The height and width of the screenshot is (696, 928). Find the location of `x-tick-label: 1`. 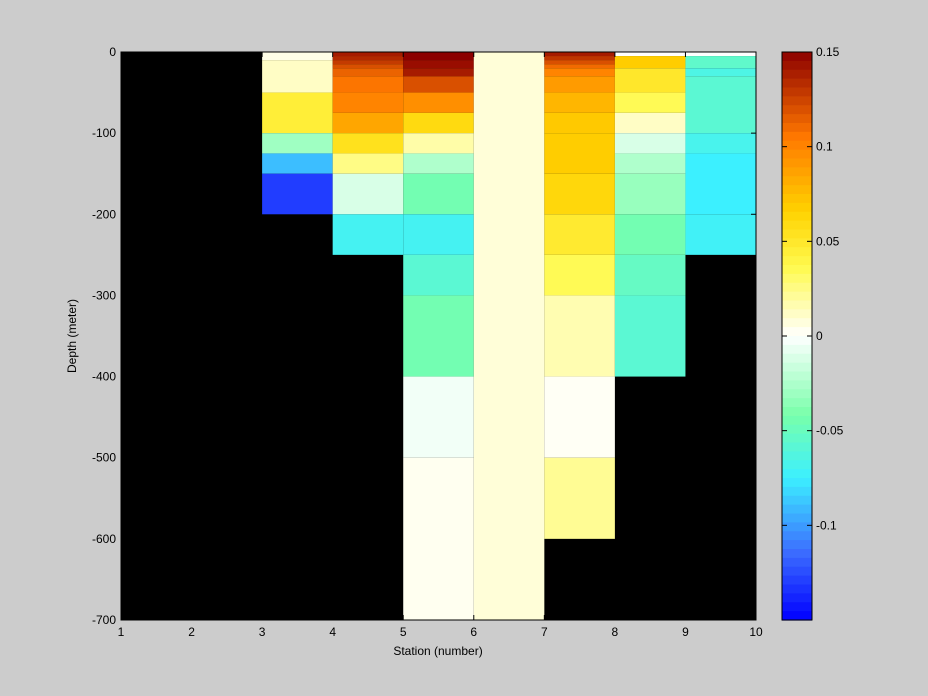

x-tick-label: 1 is located at coordinates (121, 632).